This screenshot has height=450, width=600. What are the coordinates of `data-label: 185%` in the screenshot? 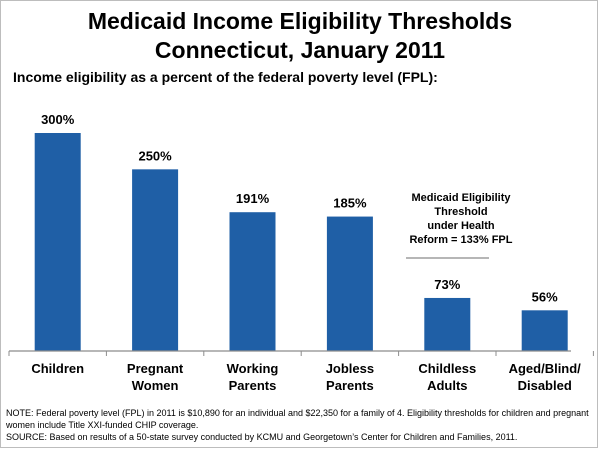 It's located at (350, 203).